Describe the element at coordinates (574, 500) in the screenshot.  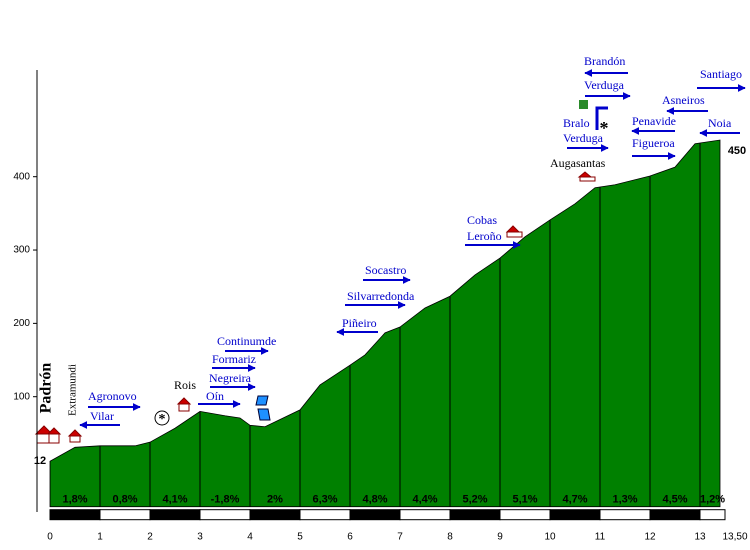
I see `gradient-label: 4,7%` at that location.